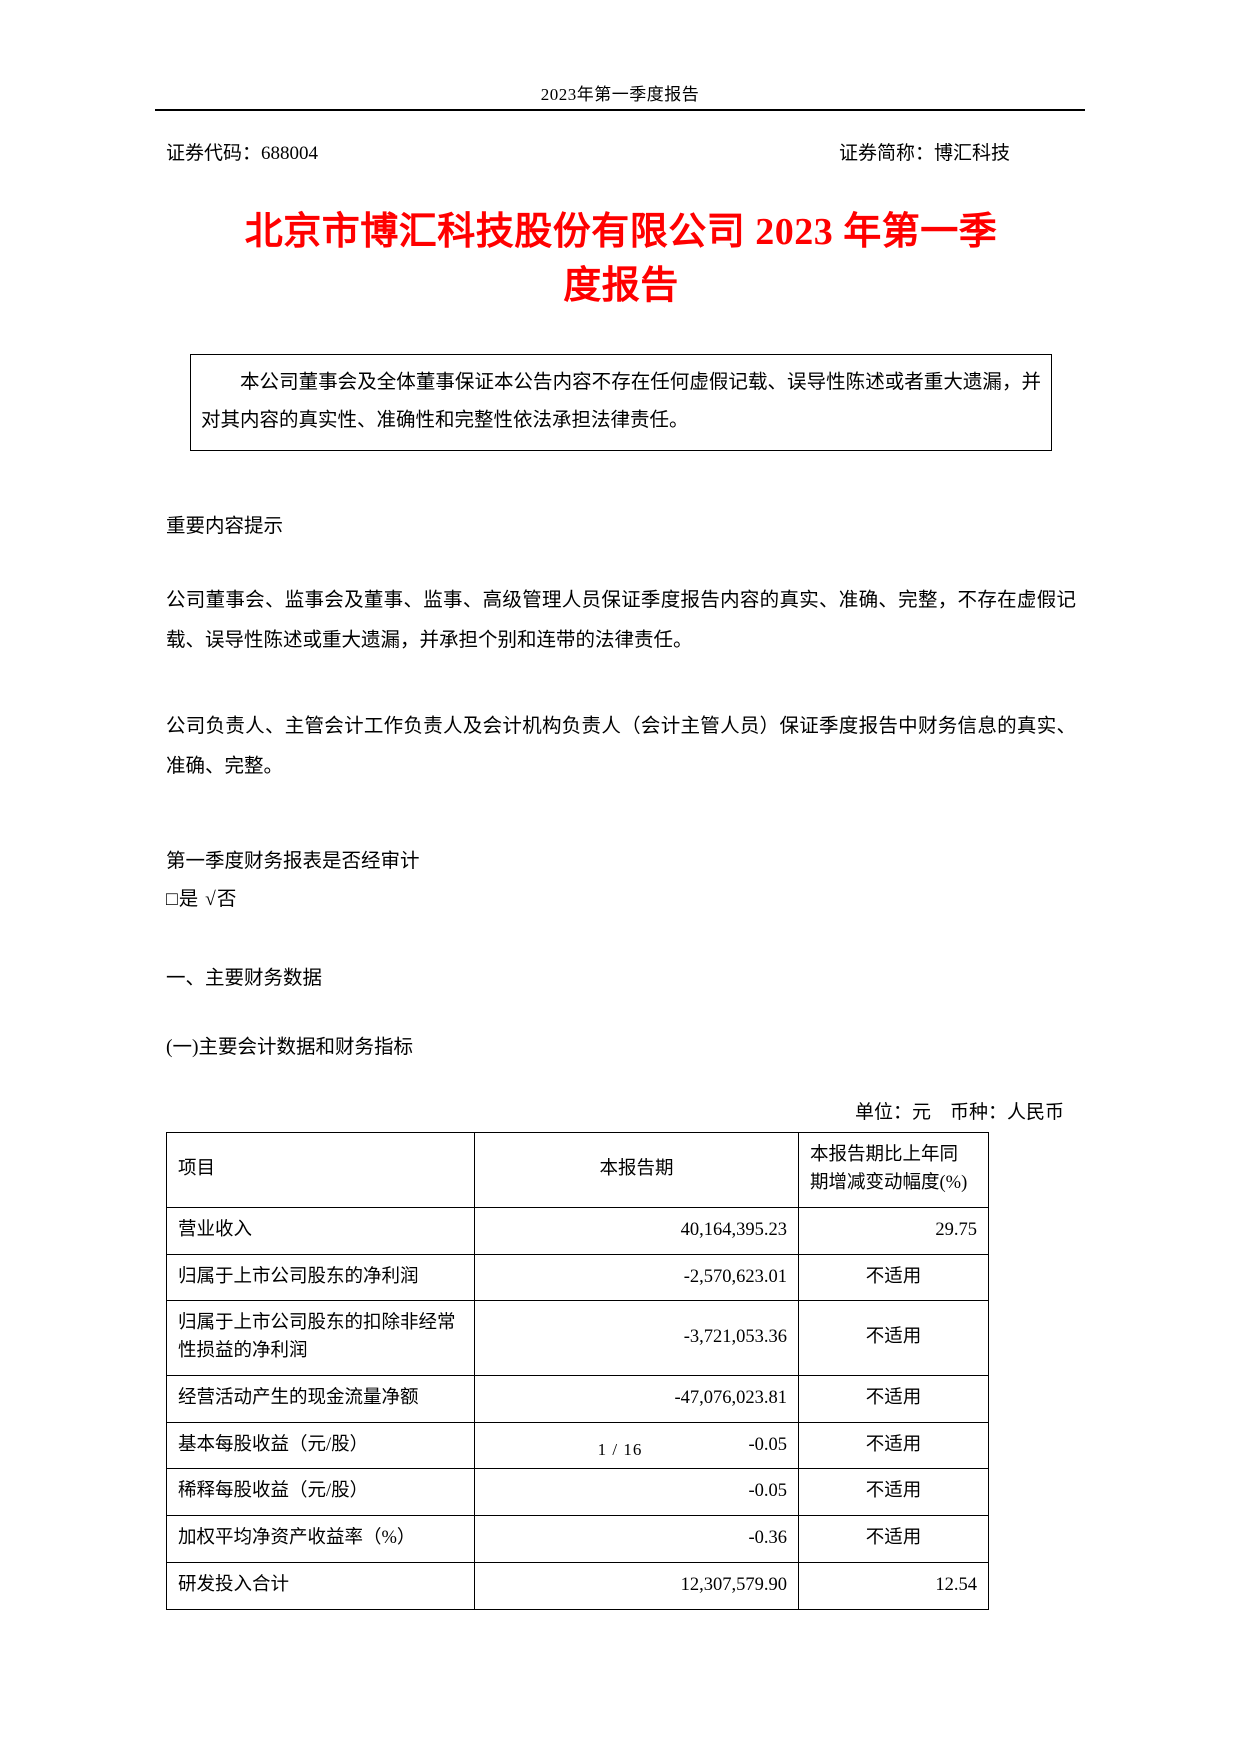 This screenshot has width=1240, height=1754. I want to click on table-header-row: 项目 本报告期 本报告期比上年同 期增减变动幅度(%), so click(577, 1169).